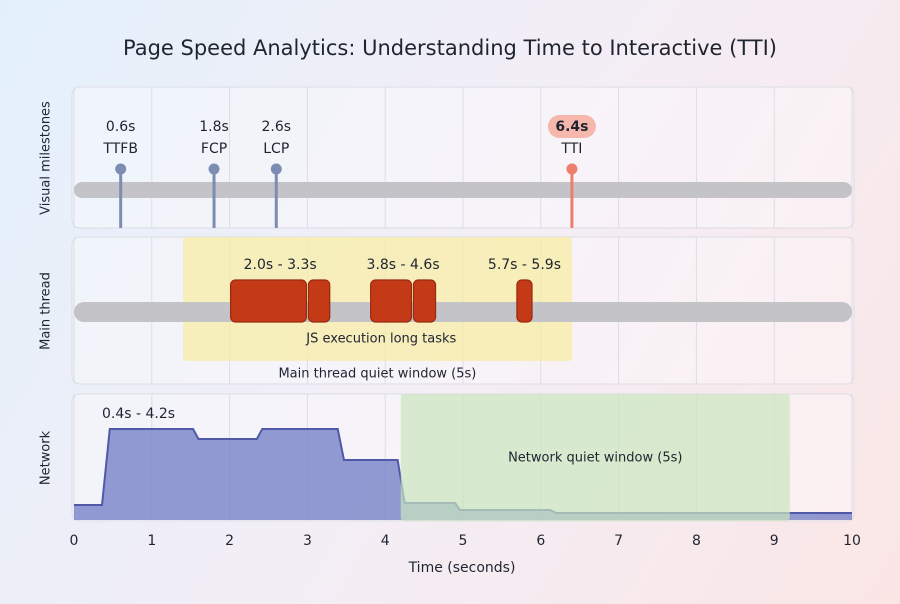 The image size is (900, 604). I want to click on x-tick-label: 8, so click(696, 541).